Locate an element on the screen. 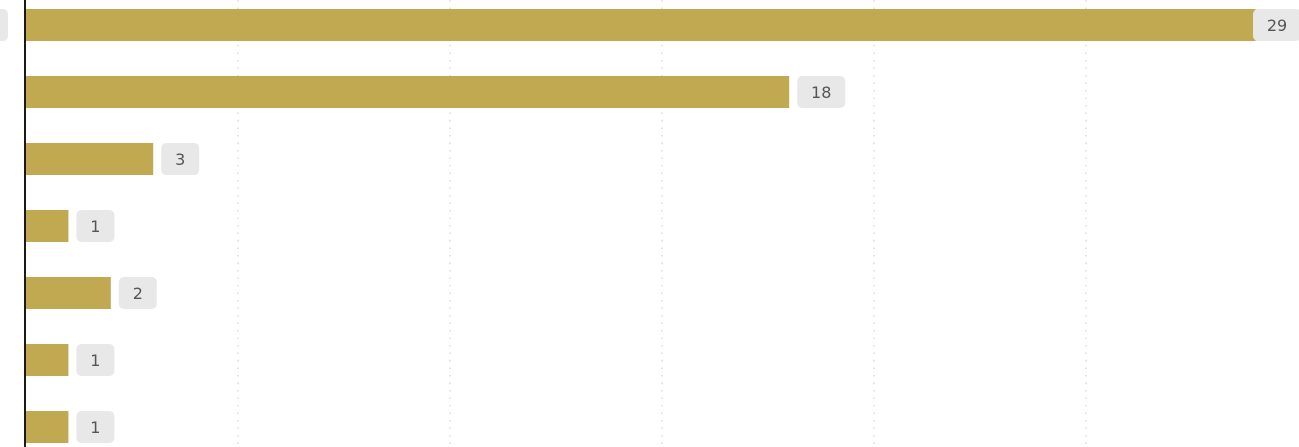  clipped-label-background is located at coordinates (4, 25).